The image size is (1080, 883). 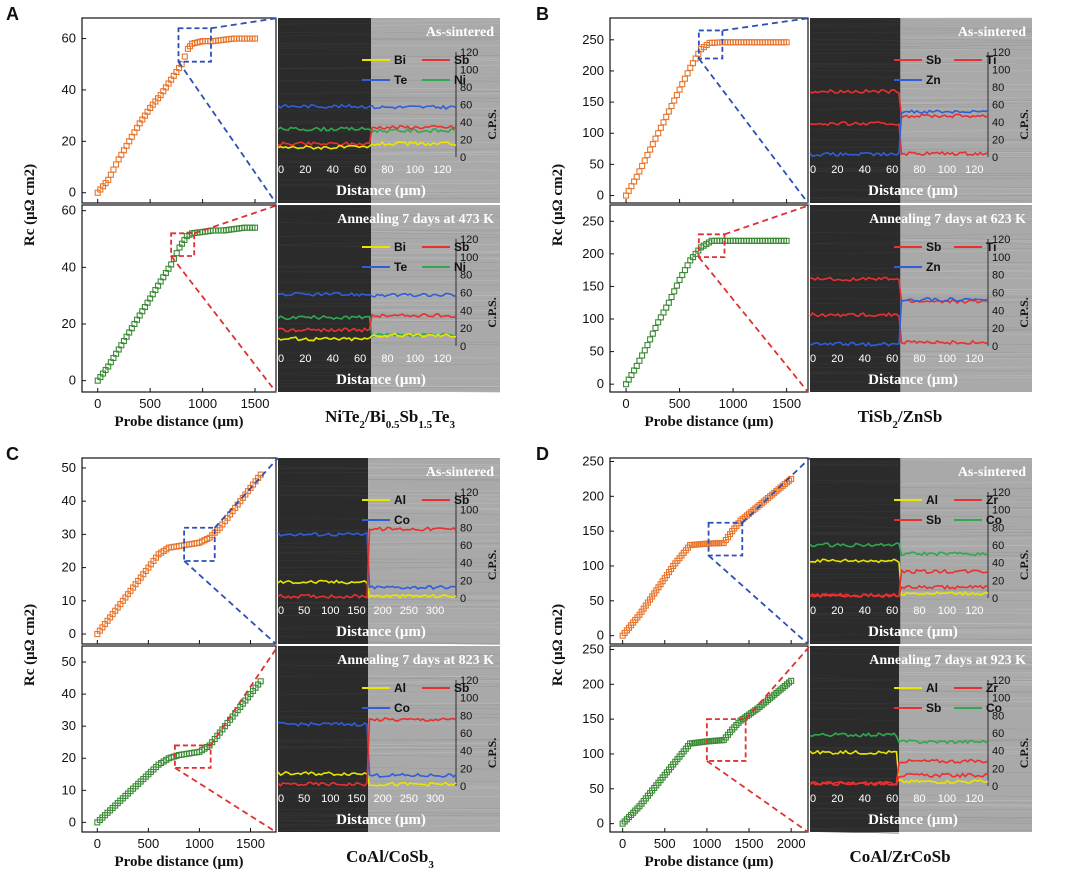 I want to click on caption-part: /ZnSb, so click(x=919, y=416).